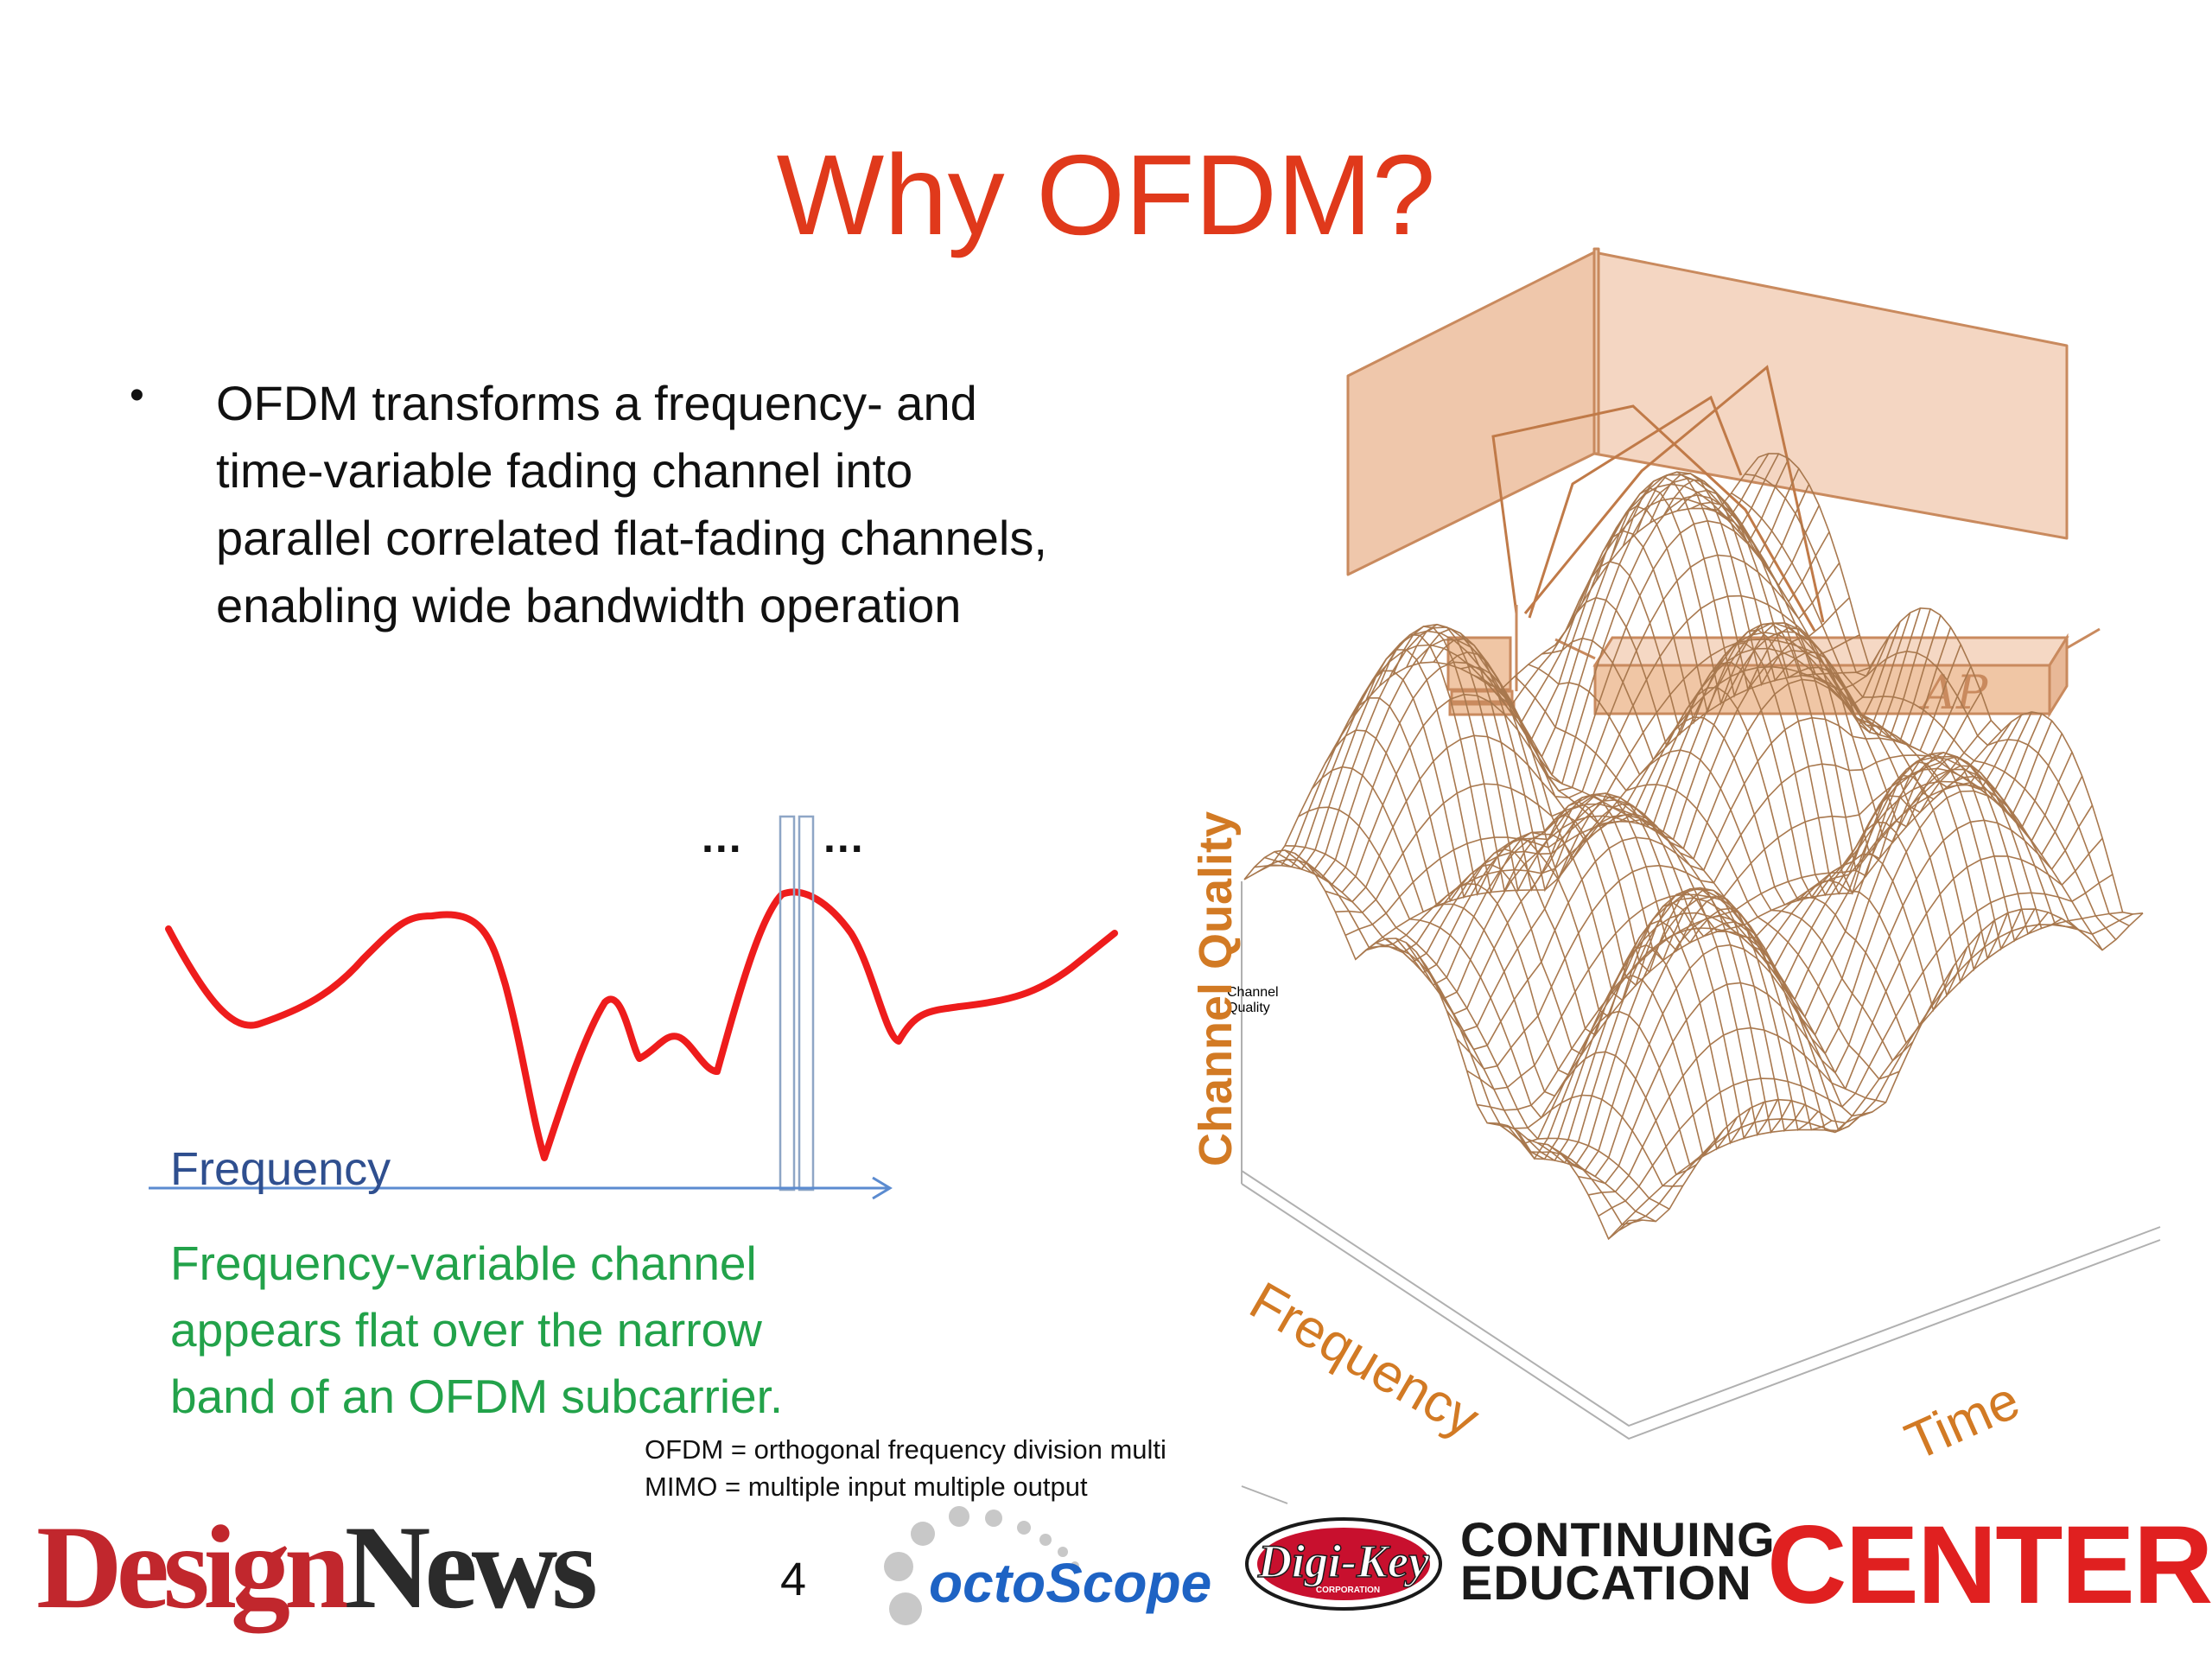 The width and height of the screenshot is (2212, 1659). I want to click on caption-line: Frequency-variable channel, so click(463, 1263).